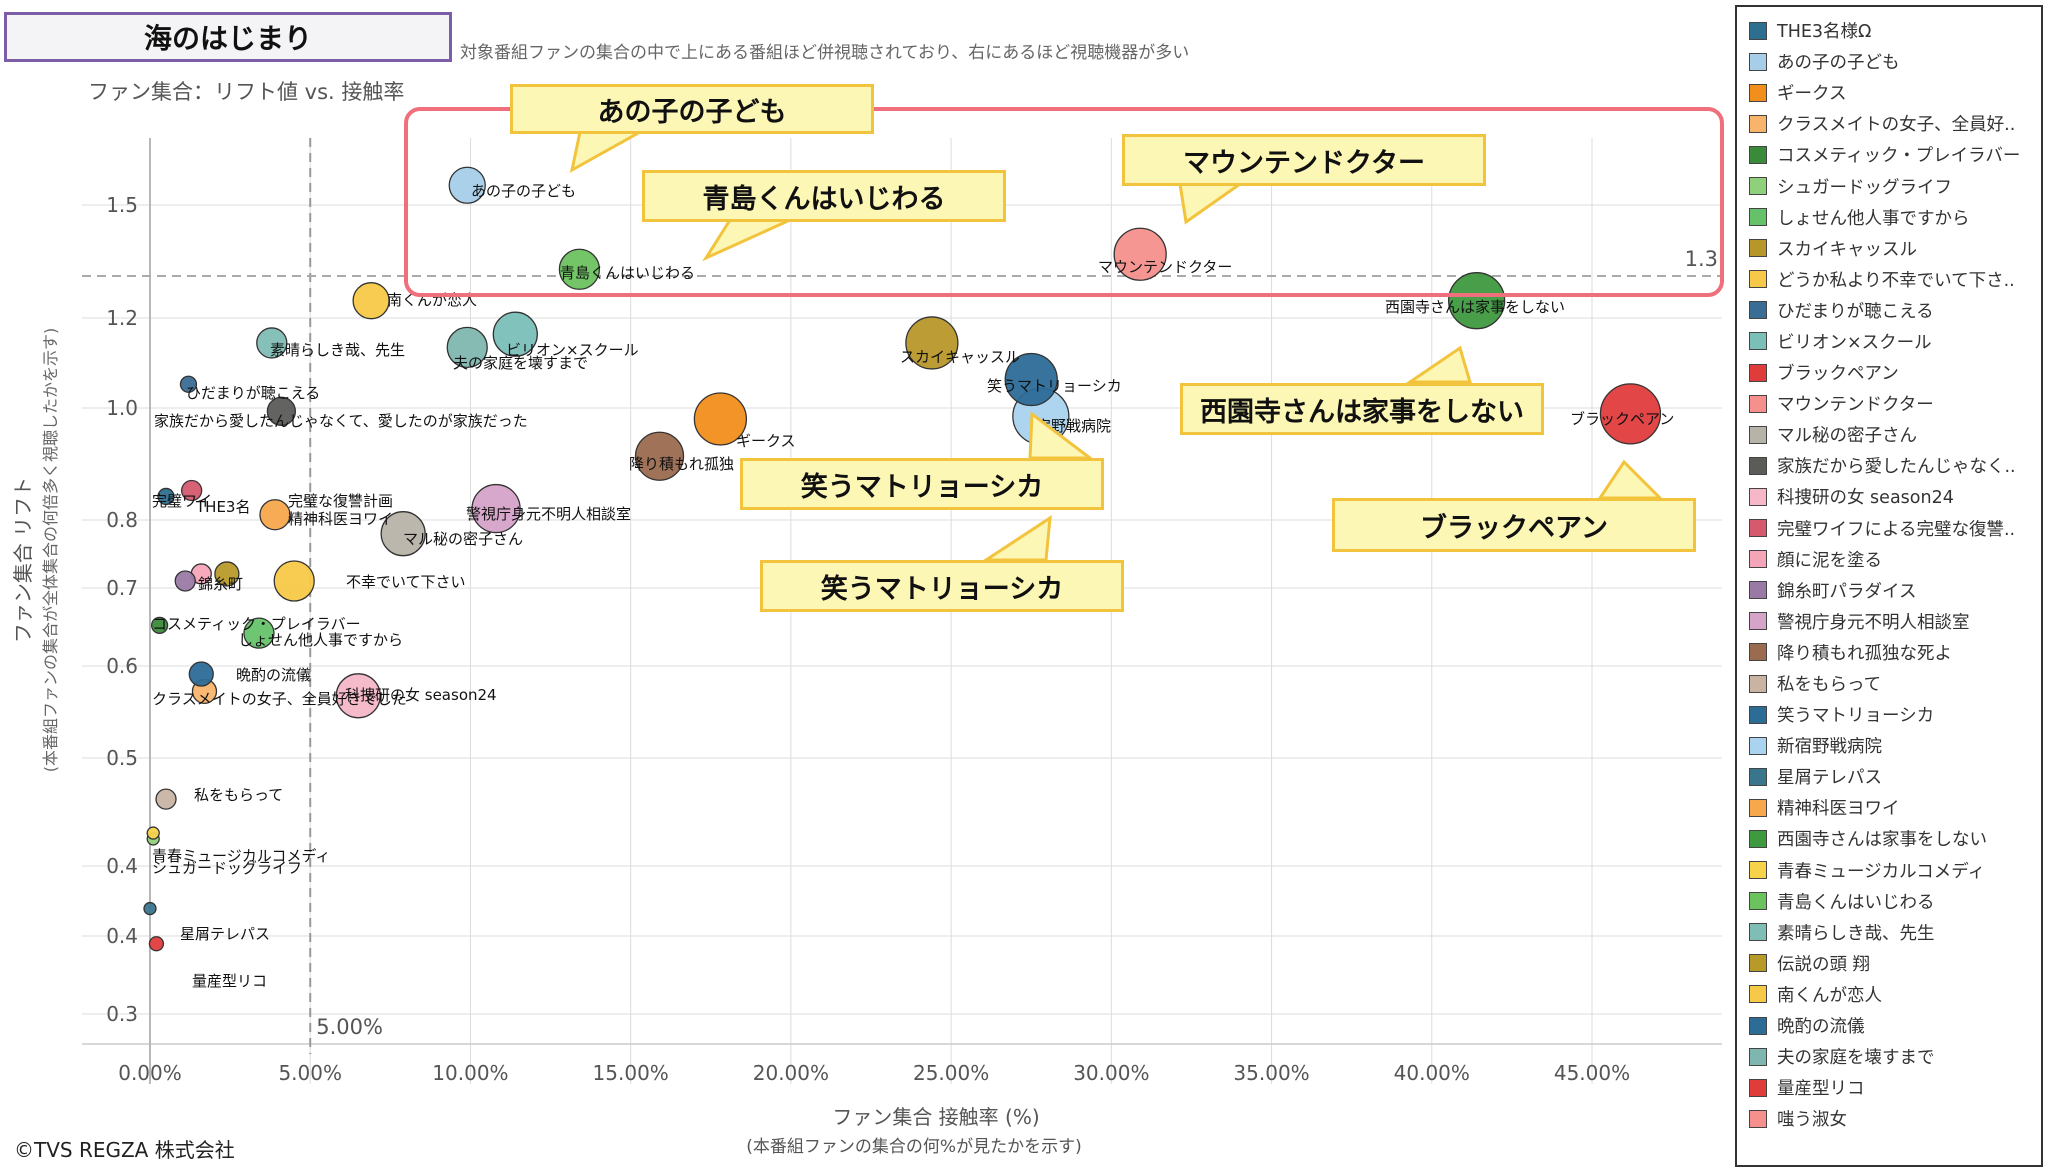 Image resolution: width=2048 pixels, height=1171 pixels. I want to click on x-tick-label: 20.00%, so click(791, 1073).